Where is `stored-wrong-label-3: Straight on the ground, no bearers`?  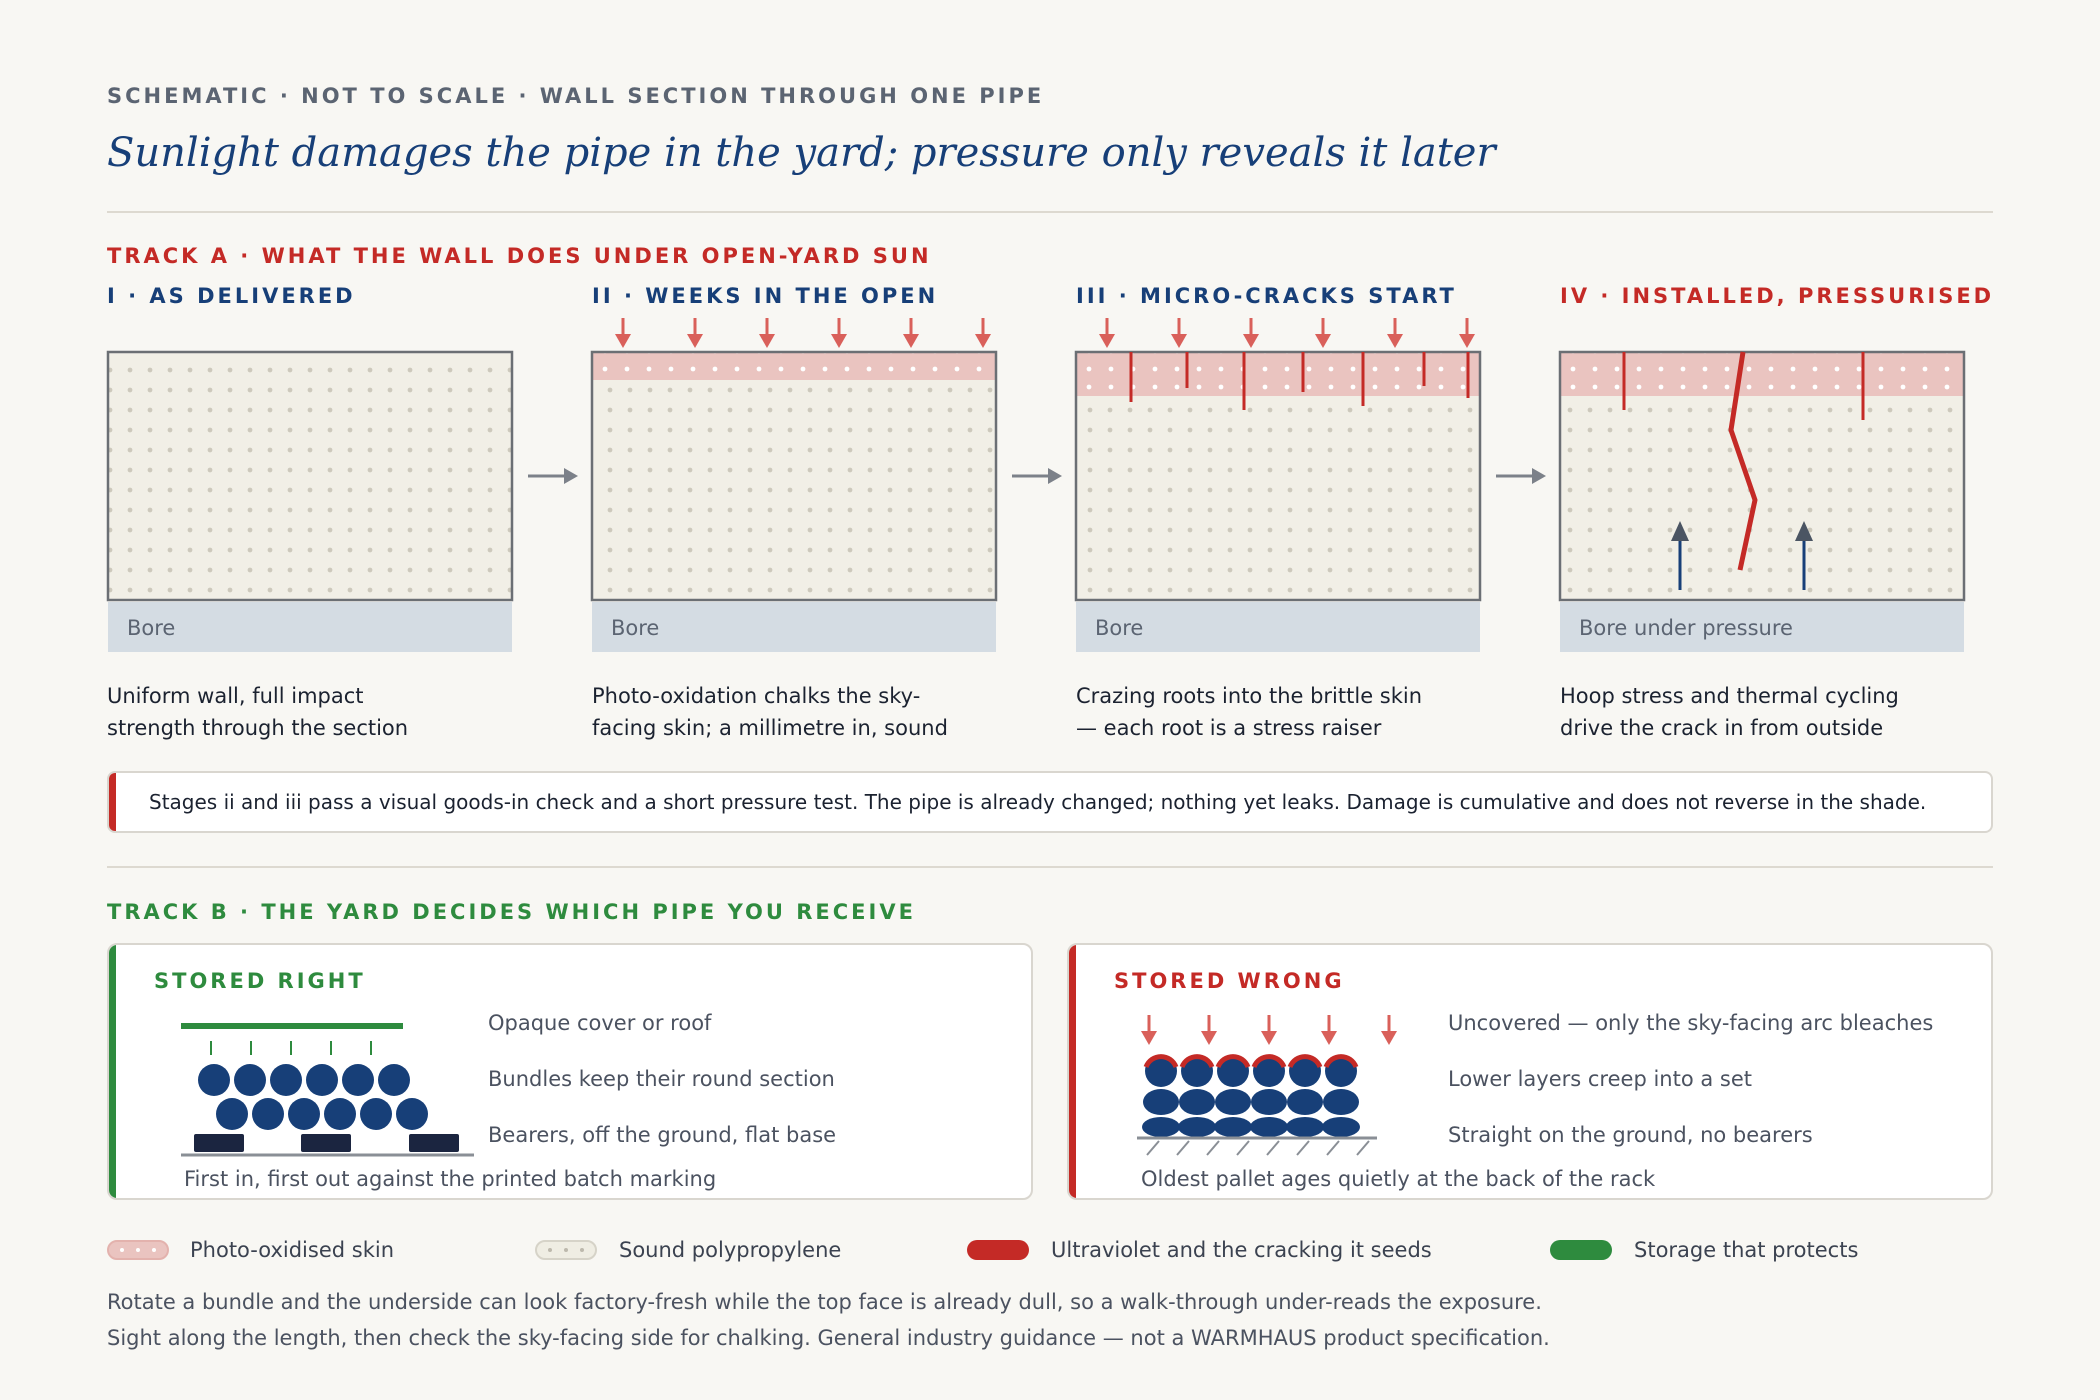 stored-wrong-label-3: Straight on the ground, no bearers is located at coordinates (1630, 1135).